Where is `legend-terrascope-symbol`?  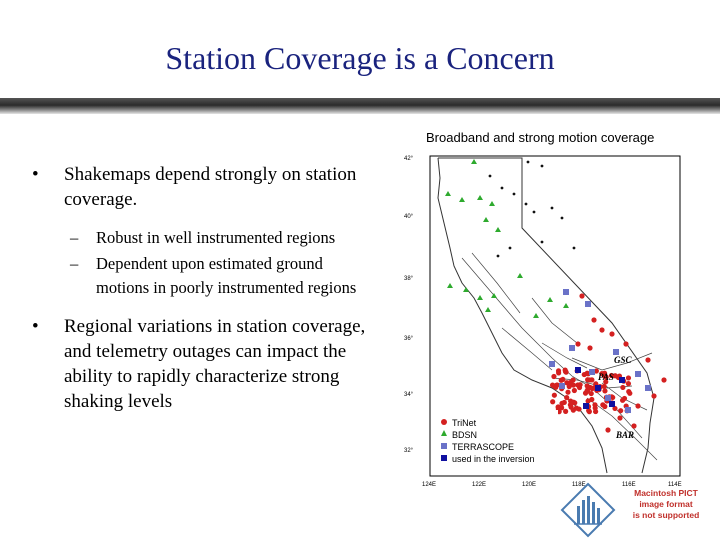
legend-terrascope-symbol is located at coordinates (444, 446).